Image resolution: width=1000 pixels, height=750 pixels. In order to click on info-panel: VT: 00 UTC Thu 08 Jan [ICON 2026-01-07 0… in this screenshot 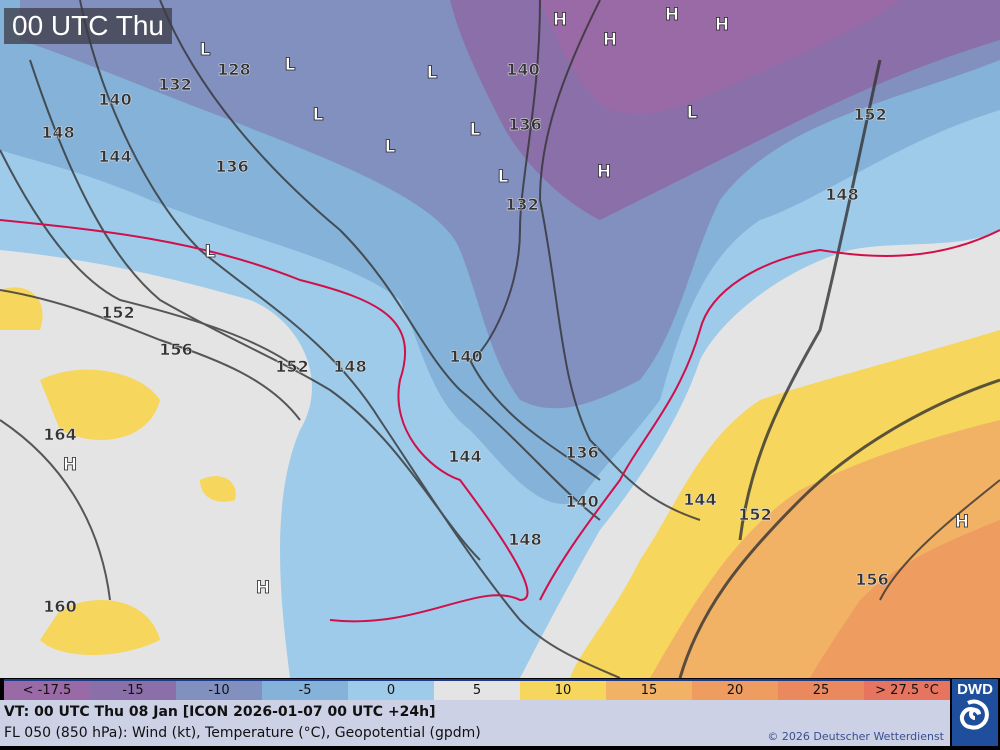, I will do `click(475, 723)`.